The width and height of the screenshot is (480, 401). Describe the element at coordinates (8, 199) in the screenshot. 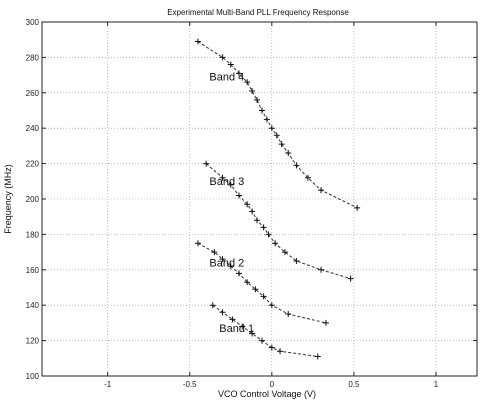

I see `y-axis-label: Frequency (MHz)` at that location.